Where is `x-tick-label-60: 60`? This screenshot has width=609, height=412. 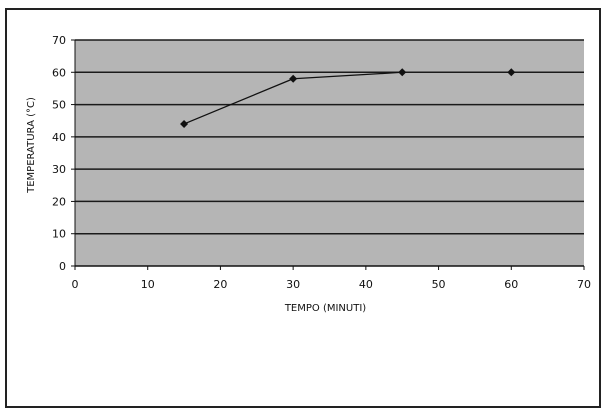
x-tick-label-60: 60 is located at coordinates (511, 284).